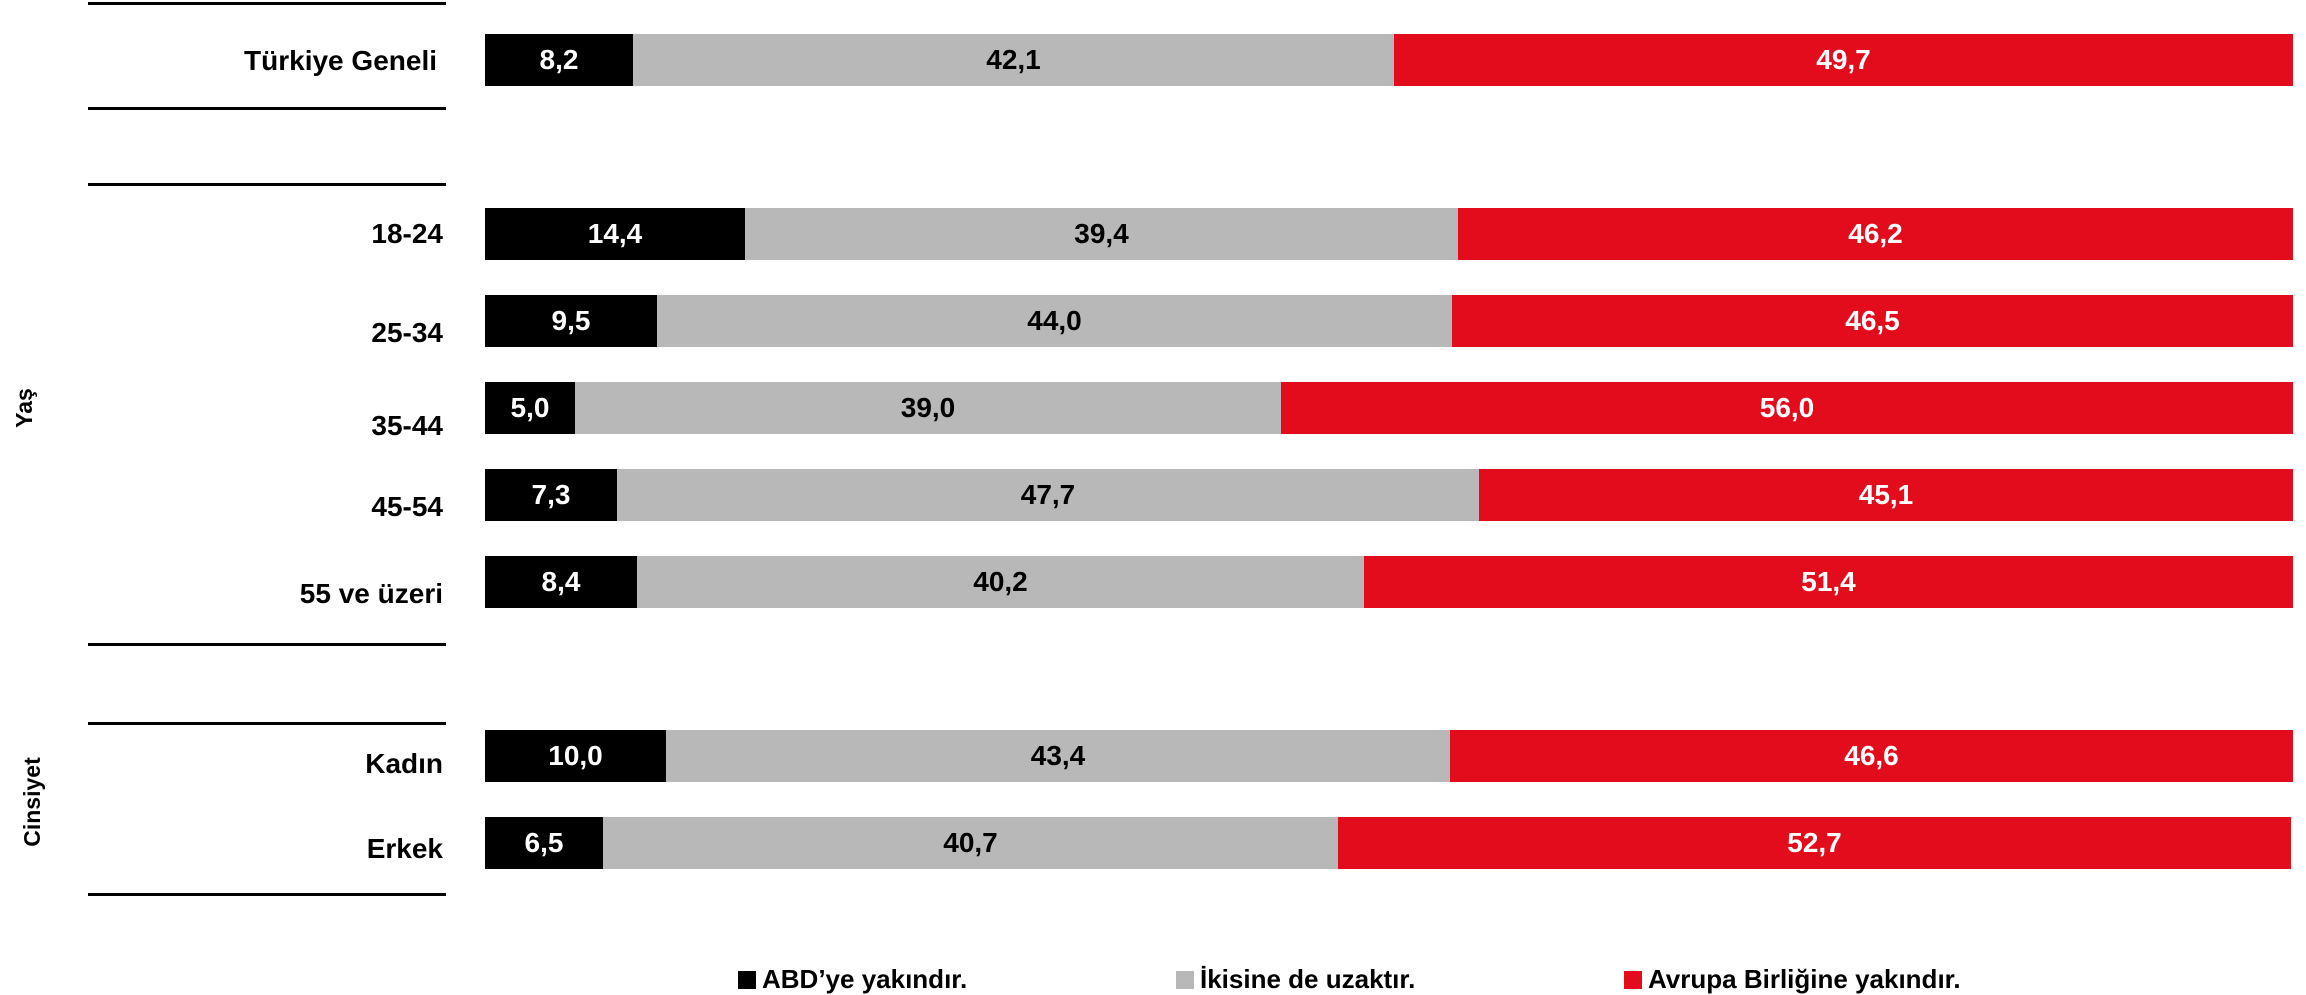  What do you see at coordinates (404, 848) in the screenshot?
I see `row-label-erkek: Erkek` at bounding box center [404, 848].